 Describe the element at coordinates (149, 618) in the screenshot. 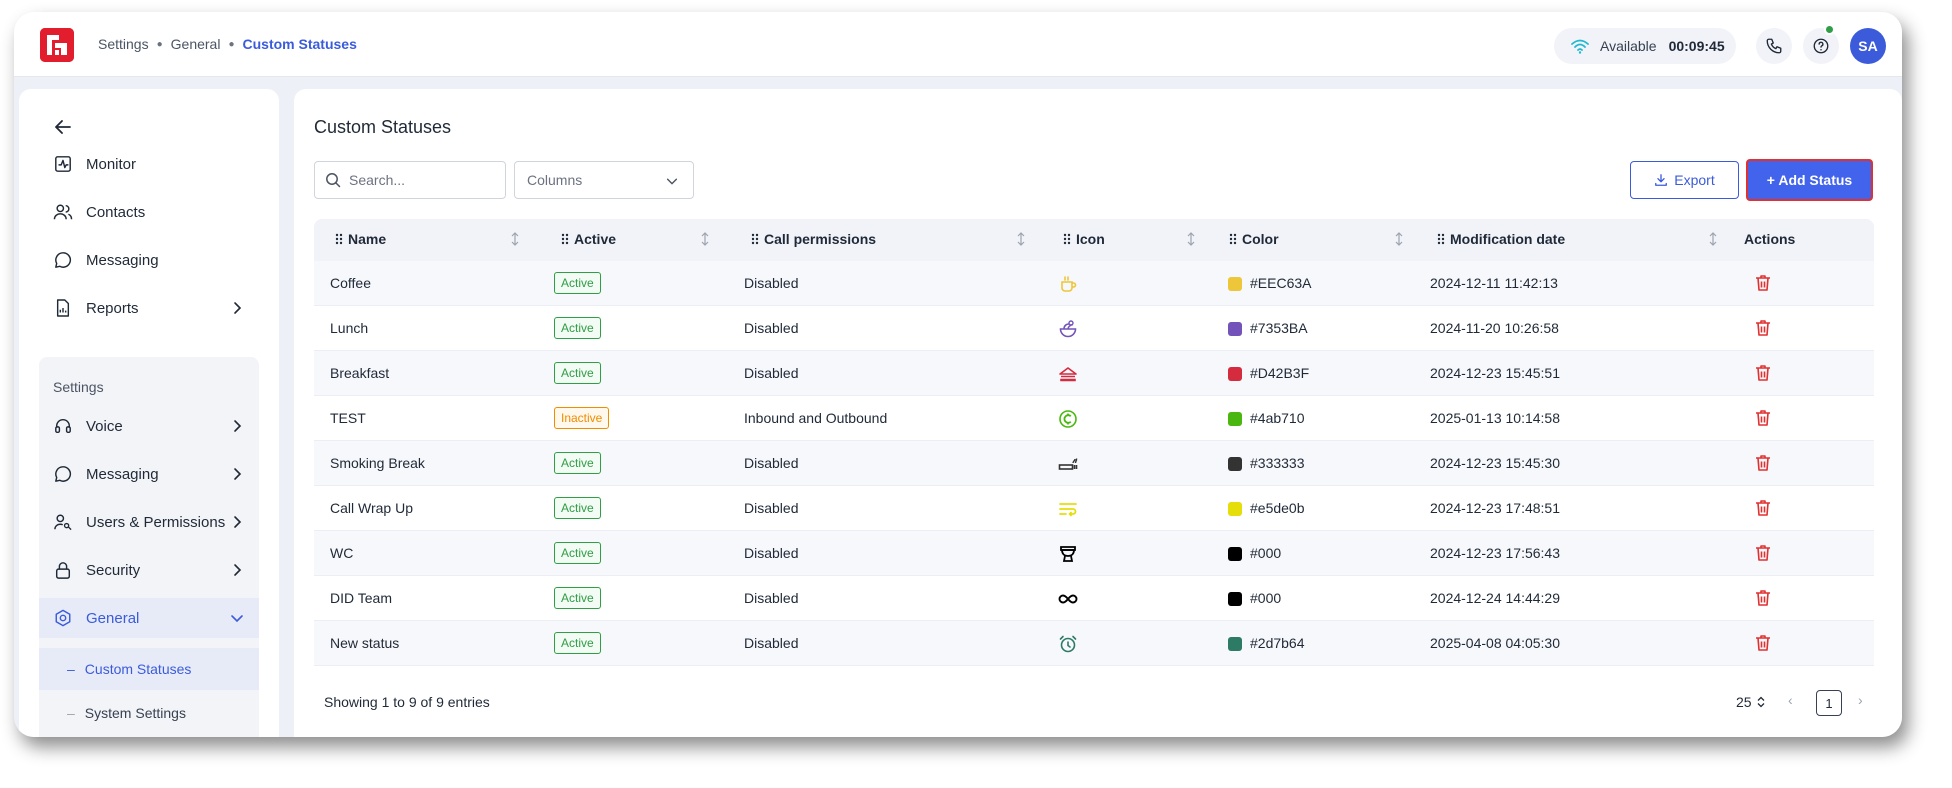

I see `sidebar-item-general: General` at that location.